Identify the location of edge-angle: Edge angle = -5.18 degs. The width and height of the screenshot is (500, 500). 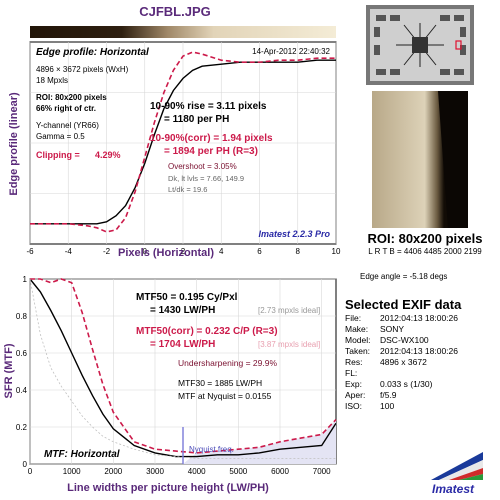
(404, 276).